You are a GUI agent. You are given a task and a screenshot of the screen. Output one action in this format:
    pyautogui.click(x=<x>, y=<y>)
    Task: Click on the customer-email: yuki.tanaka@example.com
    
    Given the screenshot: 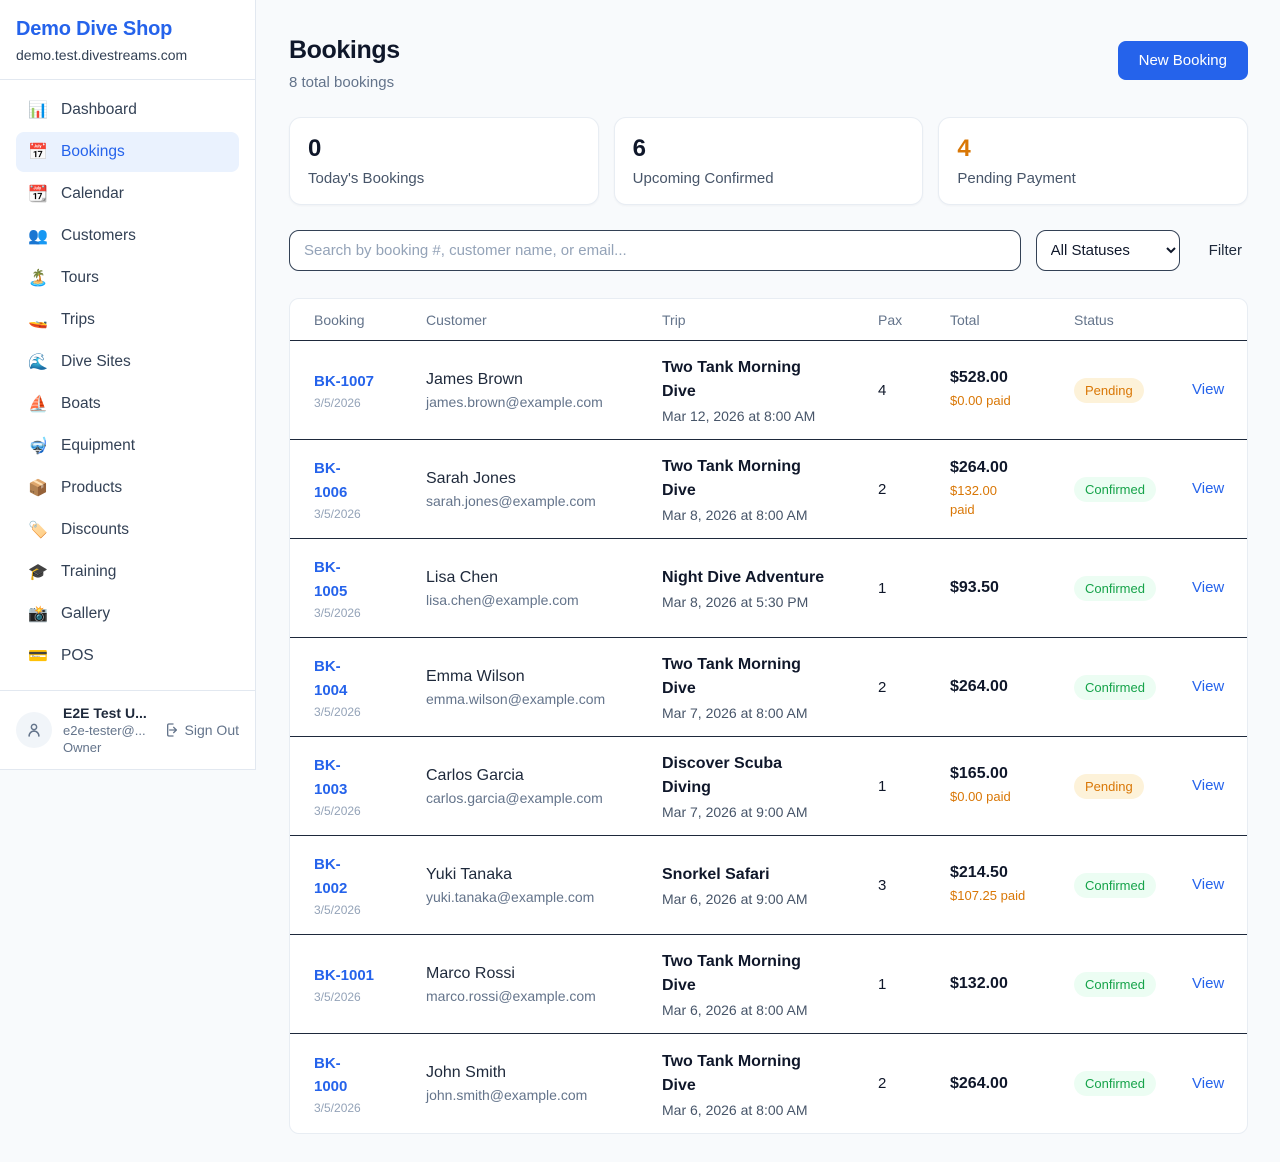 What is the action you would take?
    pyautogui.click(x=510, y=896)
    